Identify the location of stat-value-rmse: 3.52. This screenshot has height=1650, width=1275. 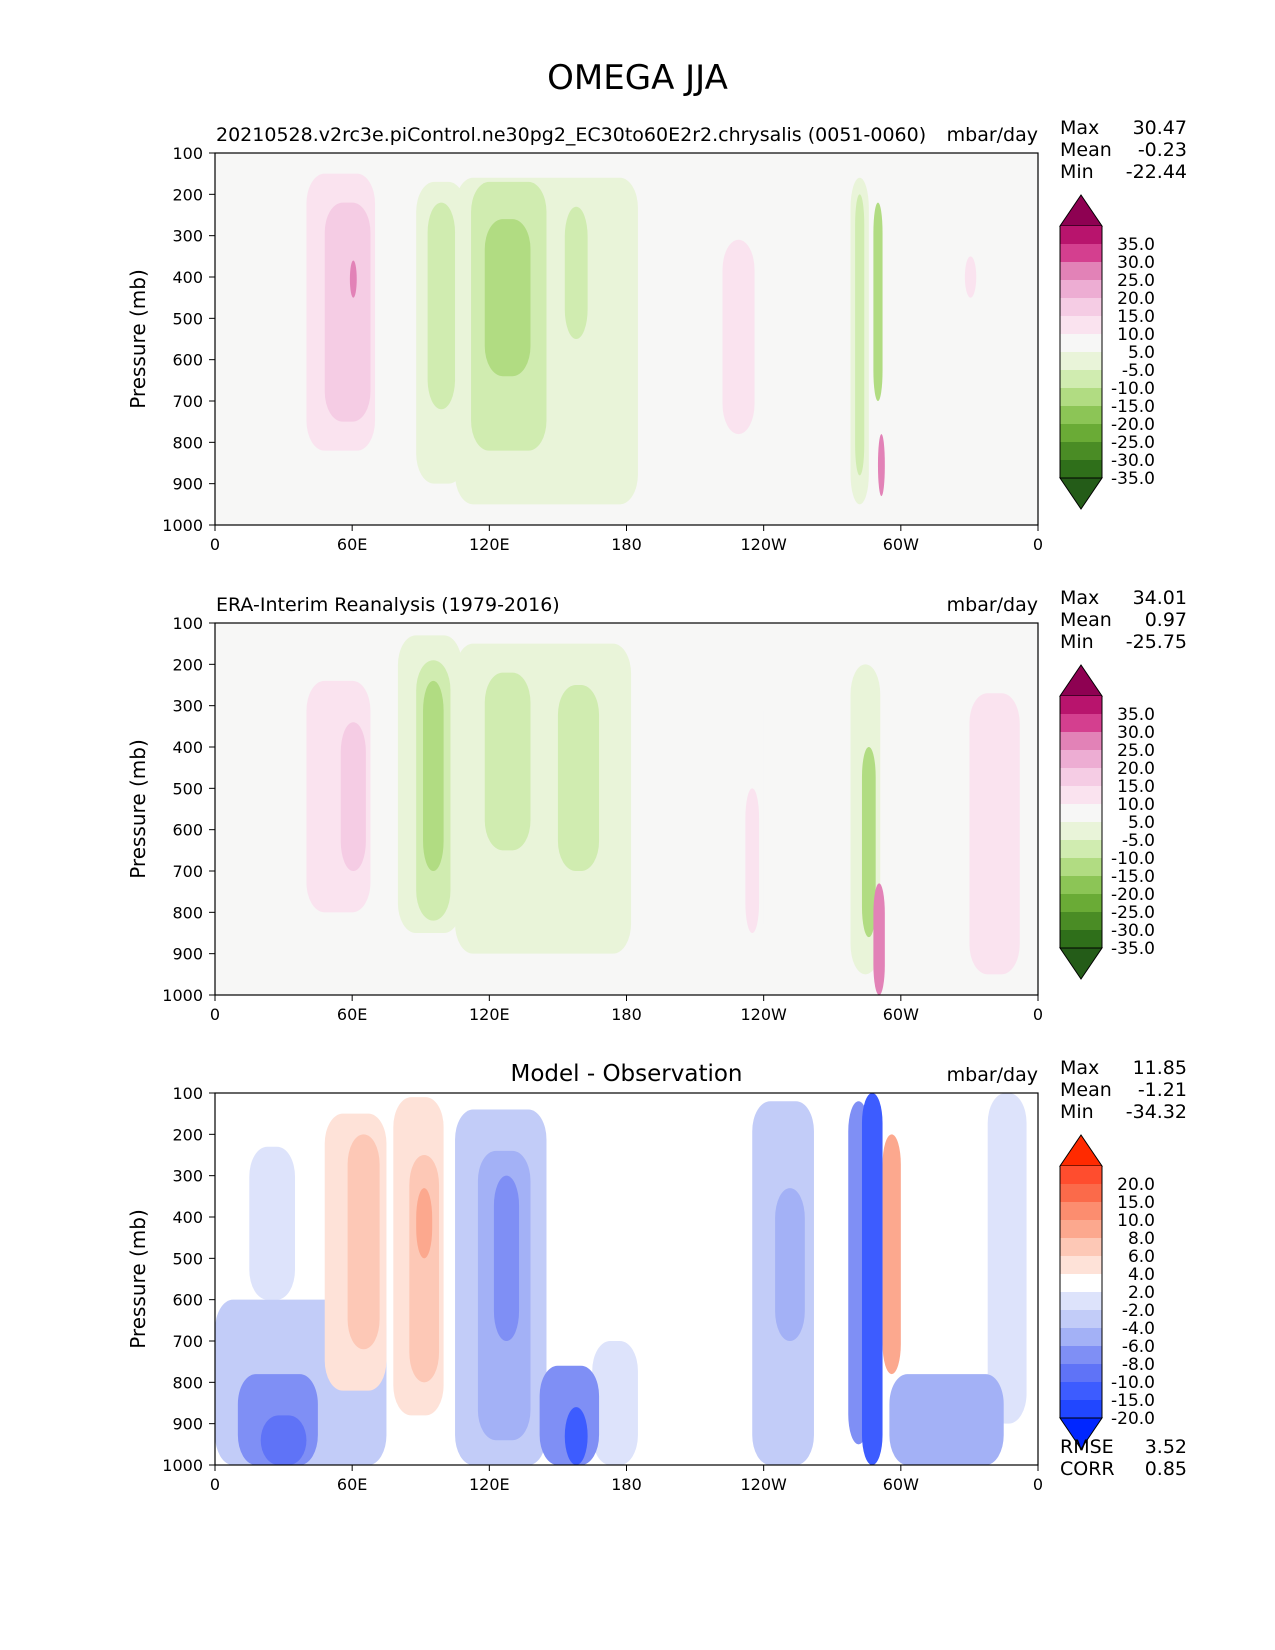
(1166, 1447).